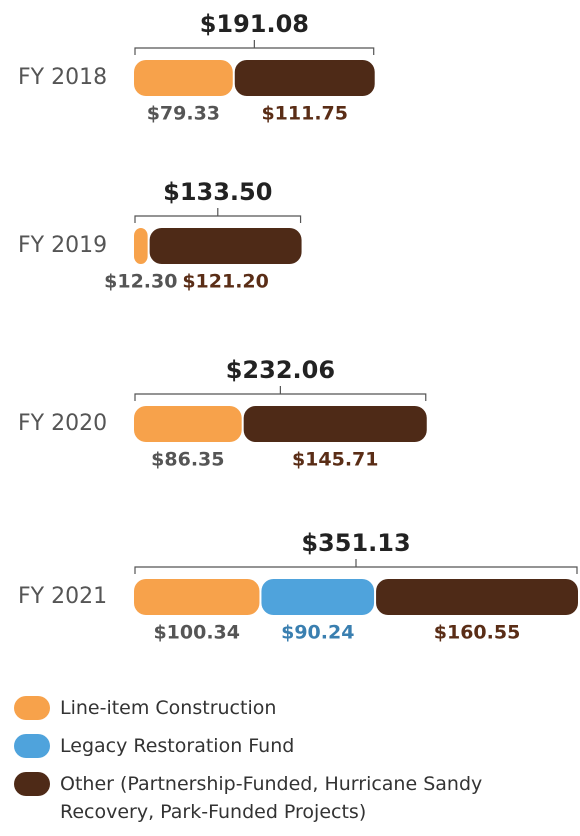 The width and height of the screenshot is (580, 836). I want to click on value-label: $12.30, so click(140, 282).